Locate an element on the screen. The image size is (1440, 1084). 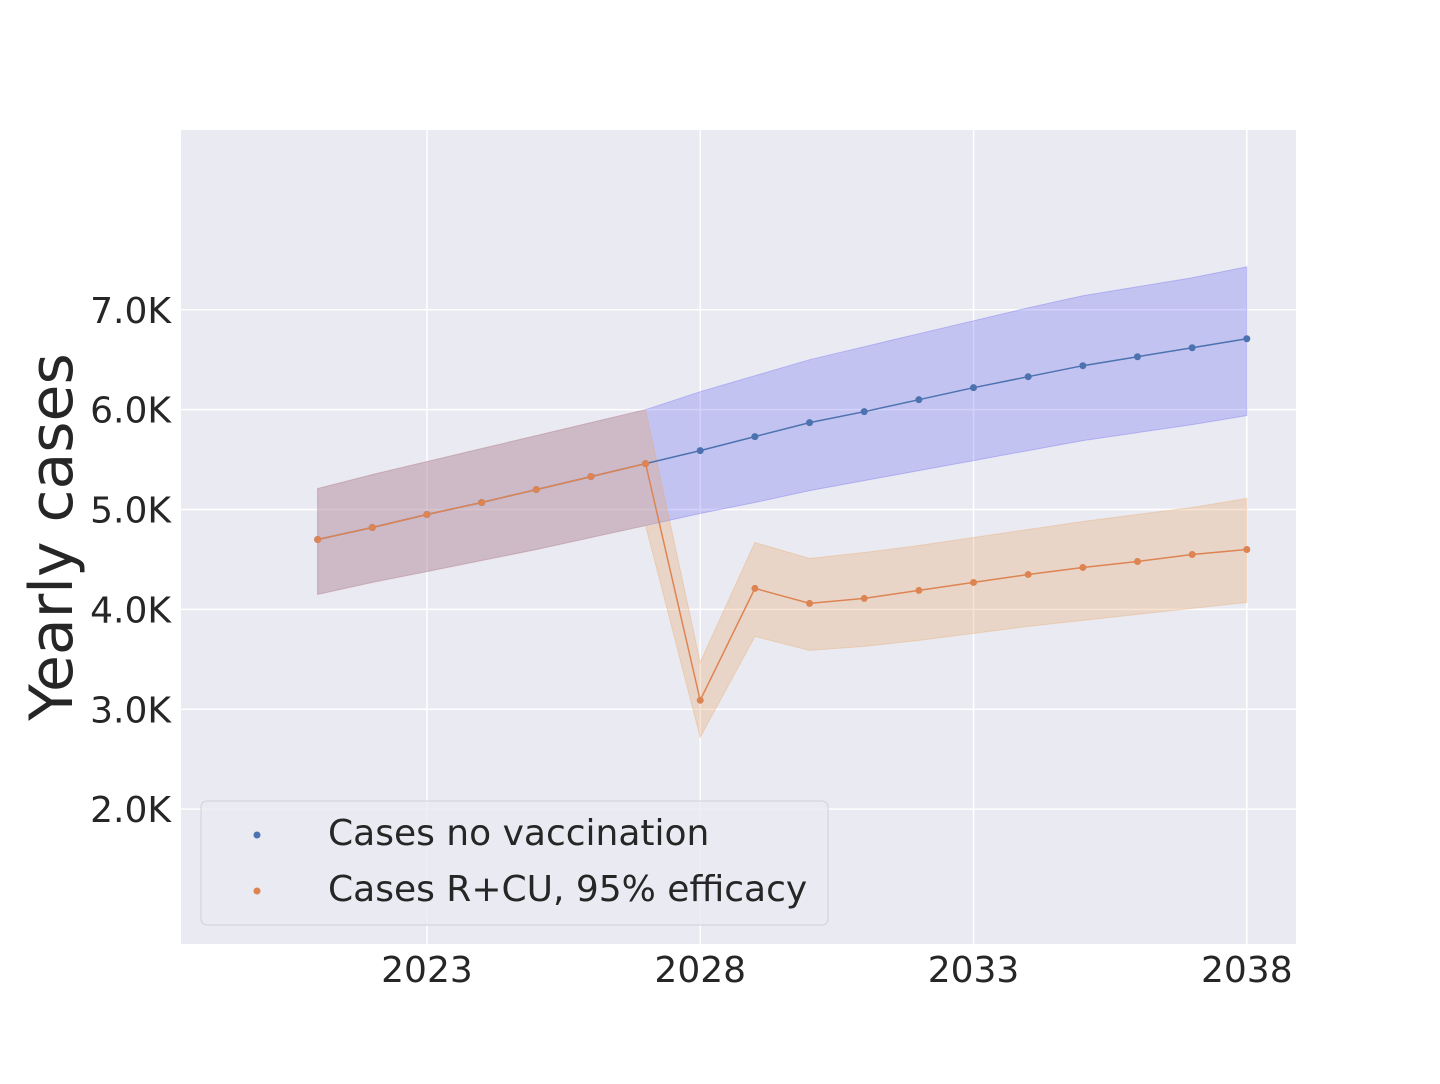
legend-marker-rcu is located at coordinates (257, 891).